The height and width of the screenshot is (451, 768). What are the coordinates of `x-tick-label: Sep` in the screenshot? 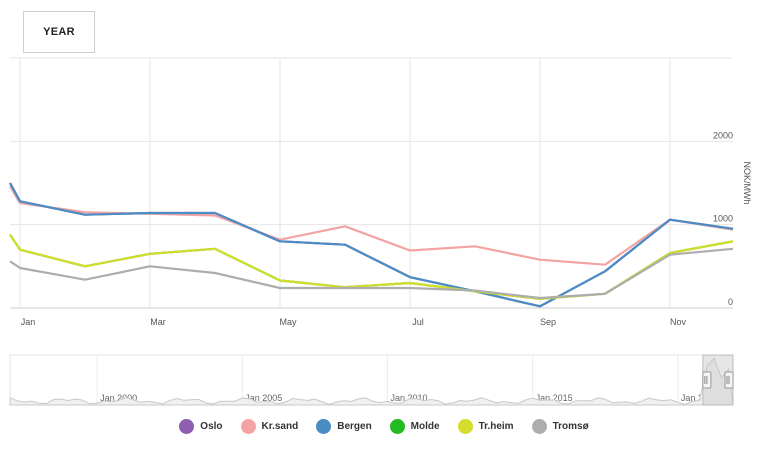 It's located at (548, 322).